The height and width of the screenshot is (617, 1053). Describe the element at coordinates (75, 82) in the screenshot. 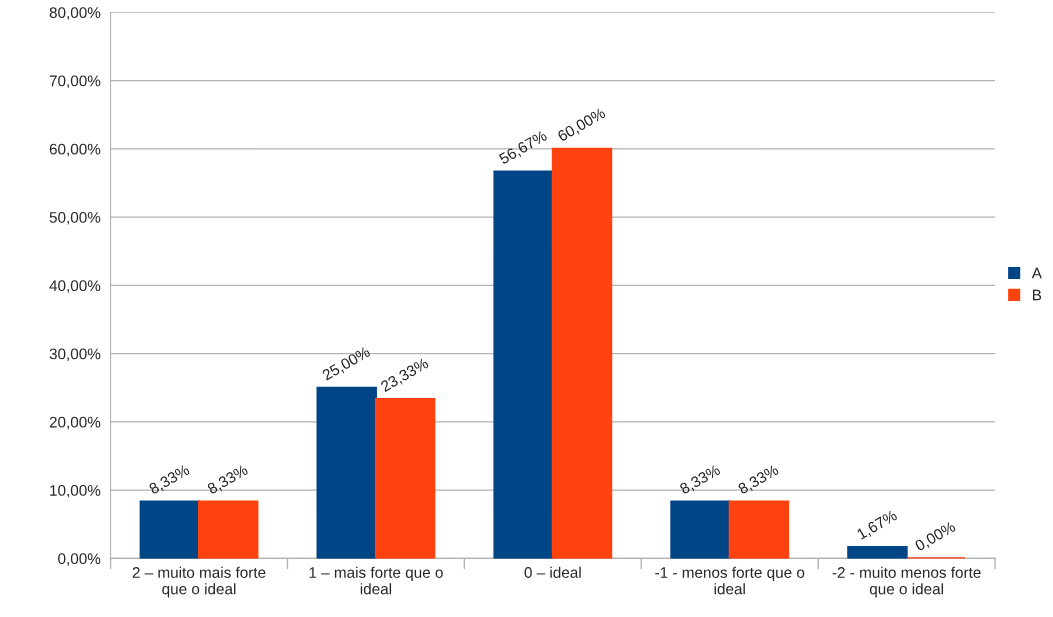

I see `y-tick-label: 70,00%` at that location.